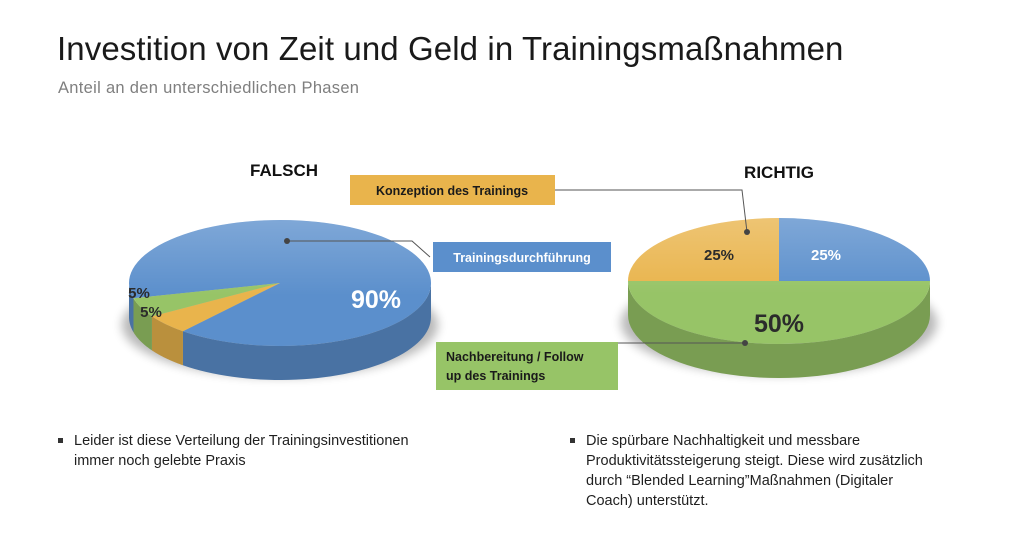 This screenshot has height=543, width=1024. I want to click on leader-line-durchfuehrung, so click(359, 249).